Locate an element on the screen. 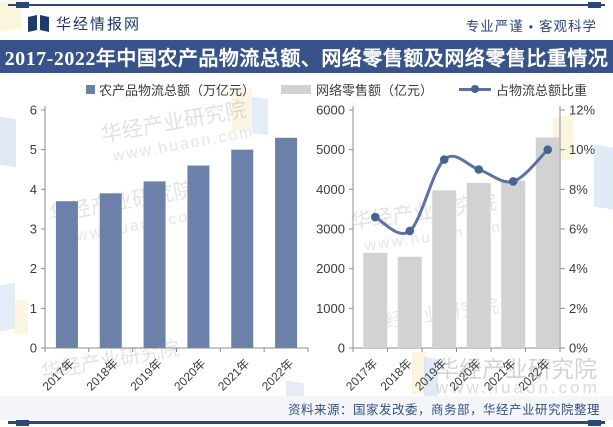 This screenshot has height=427, width=613. top-rule is located at coordinates (306, 5).